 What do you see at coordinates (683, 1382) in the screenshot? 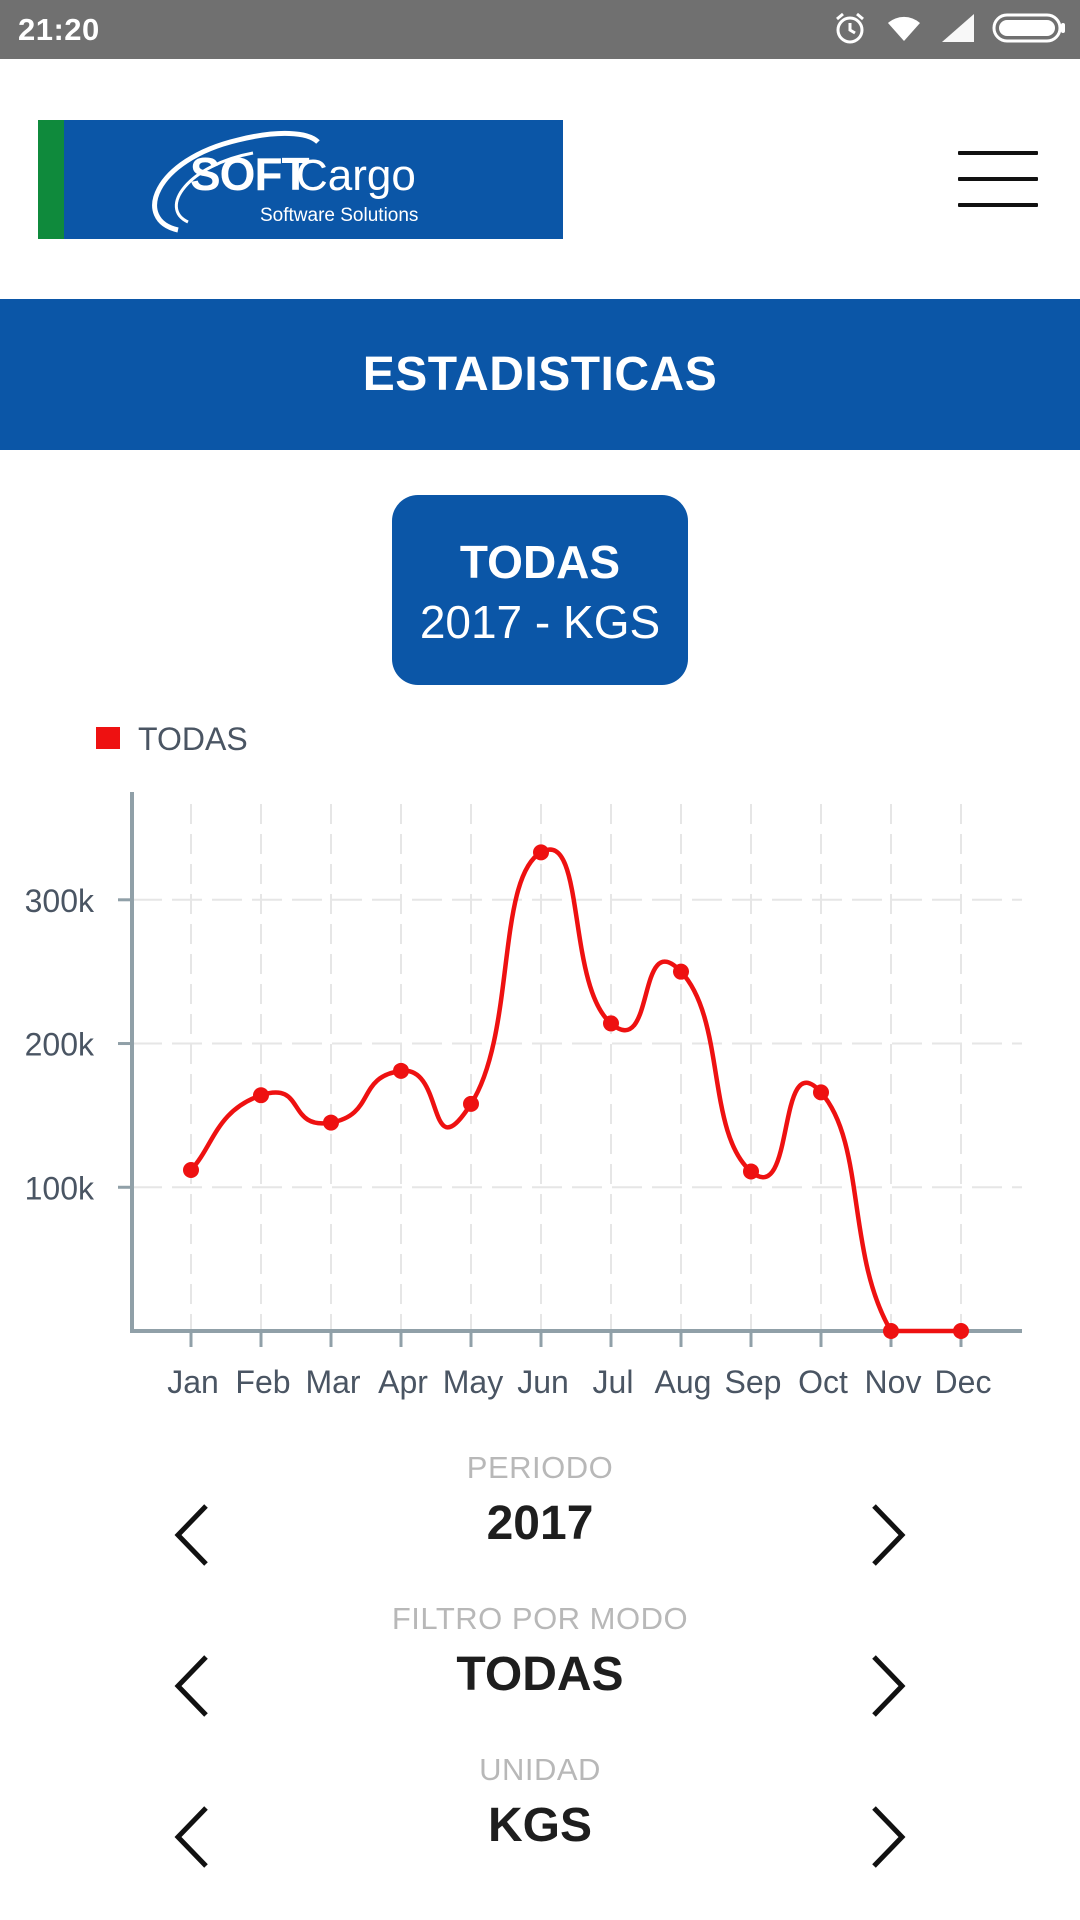
I see `x-tick-label: Aug` at bounding box center [683, 1382].